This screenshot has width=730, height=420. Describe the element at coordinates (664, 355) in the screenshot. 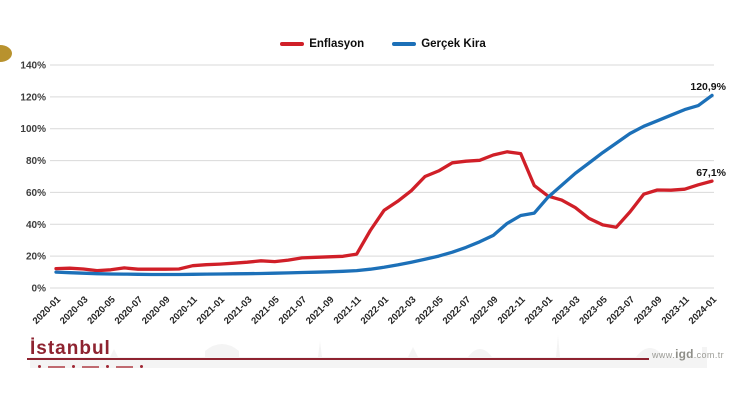

I see `url-prefix: www.` at that location.